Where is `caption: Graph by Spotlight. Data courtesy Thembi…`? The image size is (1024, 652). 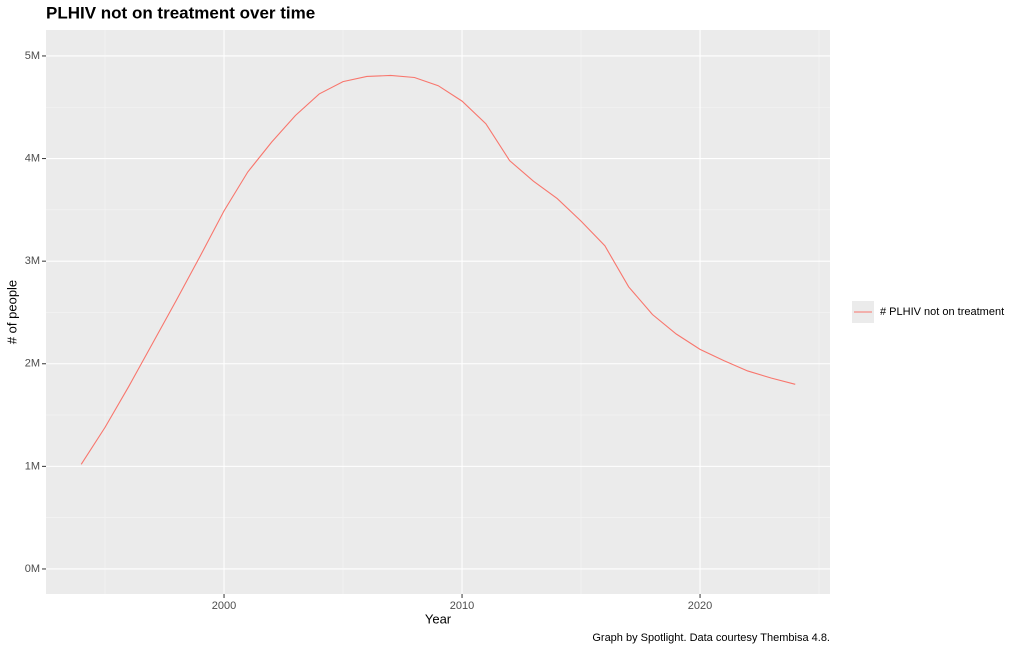
caption: Graph by Spotlight. Data courtesy Thembi… is located at coordinates (711, 638).